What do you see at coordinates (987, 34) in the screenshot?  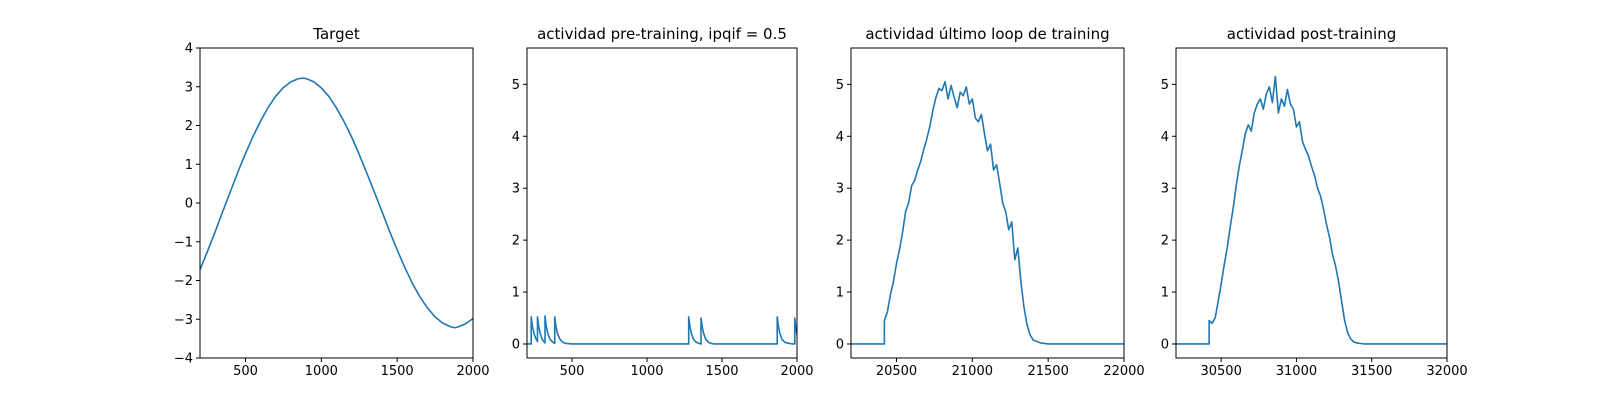 I see `chart-title: actividad último loop de training` at bounding box center [987, 34].